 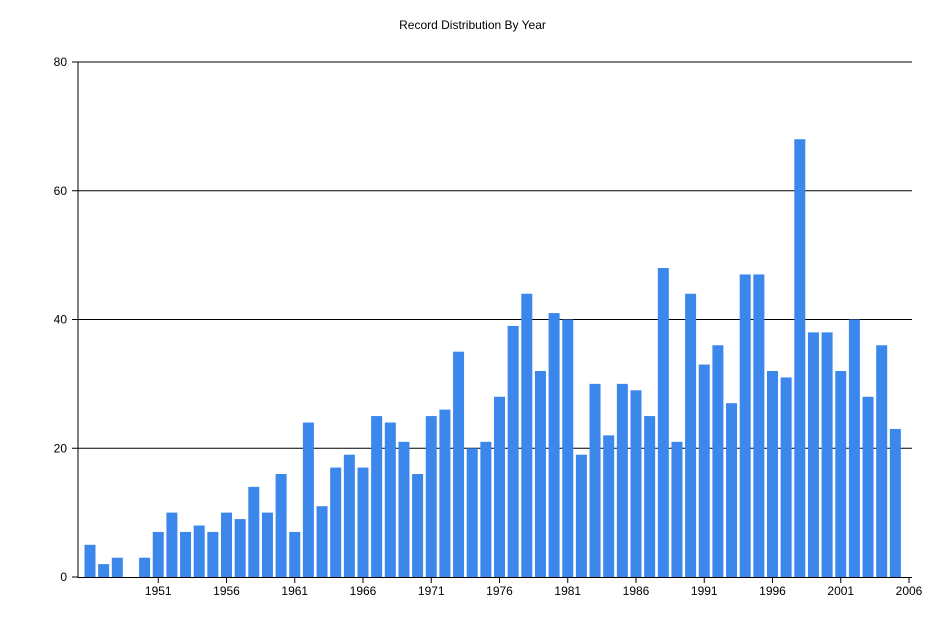 I want to click on x-tick-label: 1996, so click(x=772, y=591).